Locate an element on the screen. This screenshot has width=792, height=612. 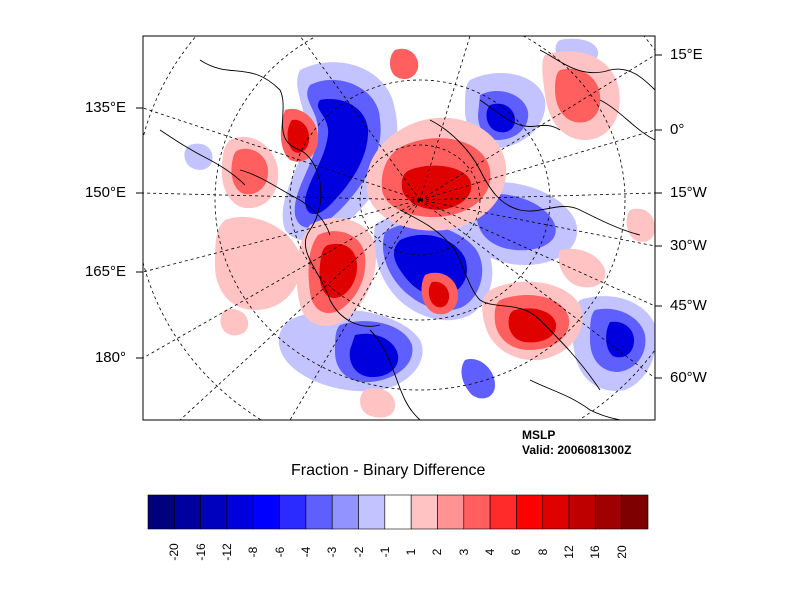
colorbar-label: 20 is located at coordinates (621, 552).